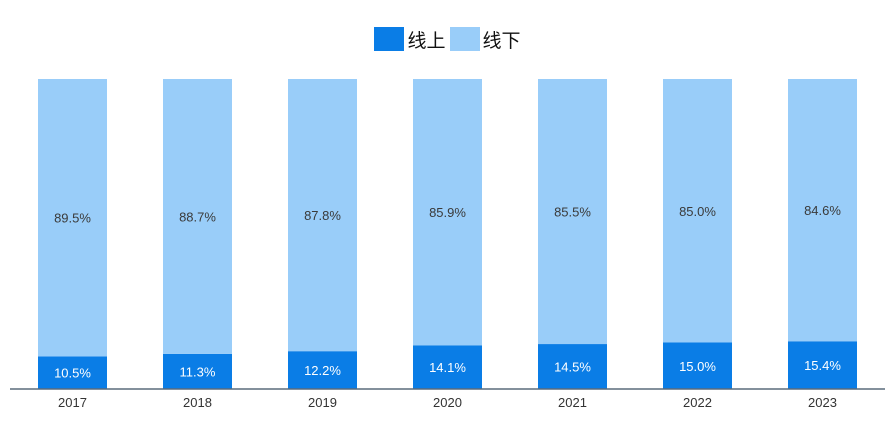  I want to click on data-label-online-2021: 14.5%, so click(572, 367).